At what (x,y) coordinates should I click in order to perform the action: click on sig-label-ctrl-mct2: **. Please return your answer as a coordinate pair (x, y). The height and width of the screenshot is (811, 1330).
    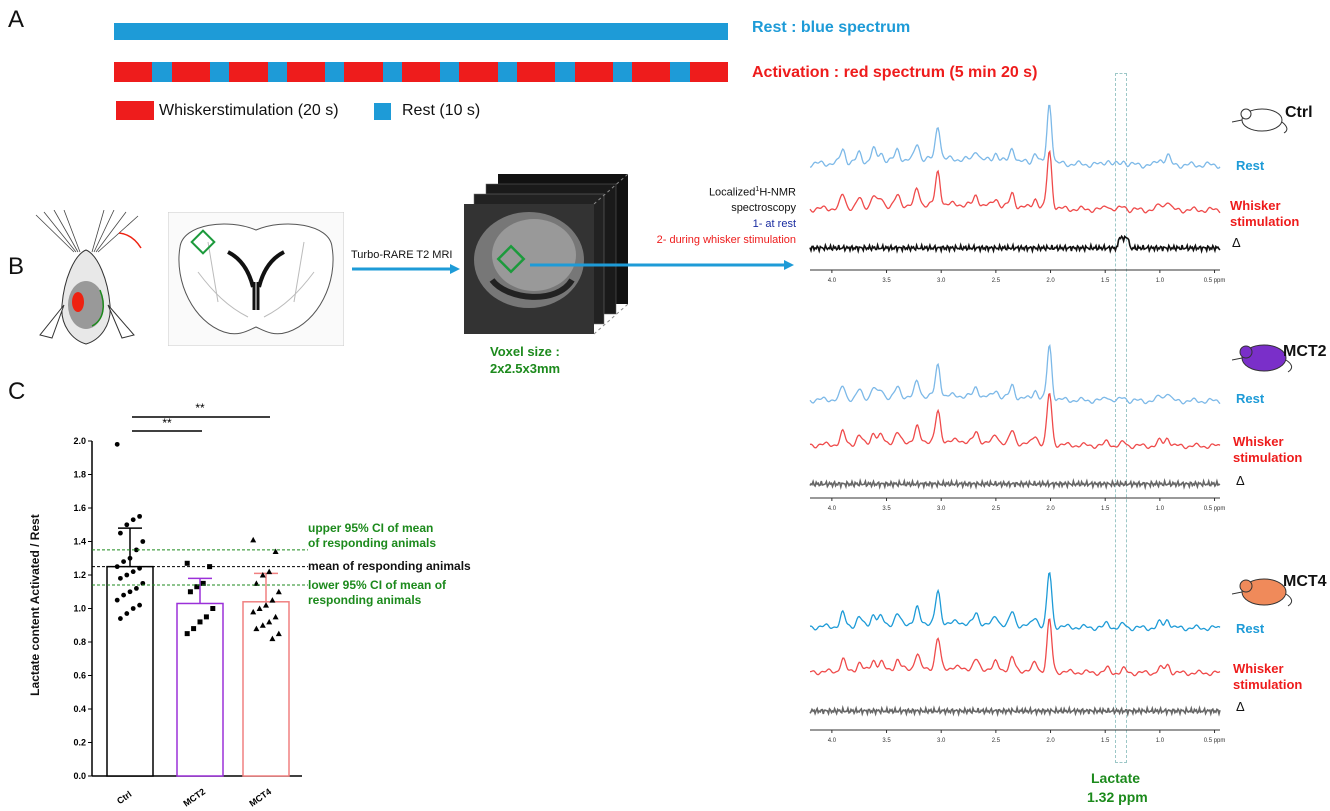
    Looking at the image, I should click on (167, 423).